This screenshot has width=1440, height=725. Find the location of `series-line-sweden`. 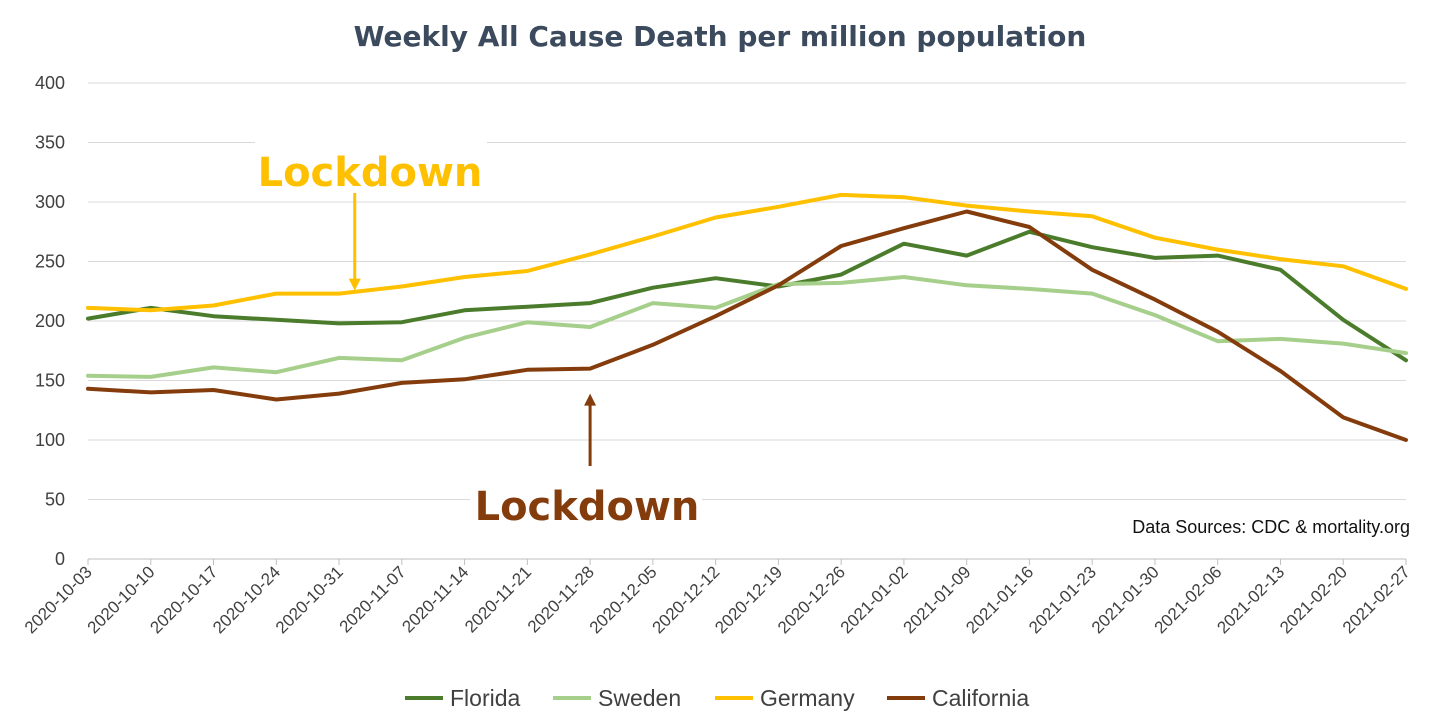

series-line-sweden is located at coordinates (747, 327).